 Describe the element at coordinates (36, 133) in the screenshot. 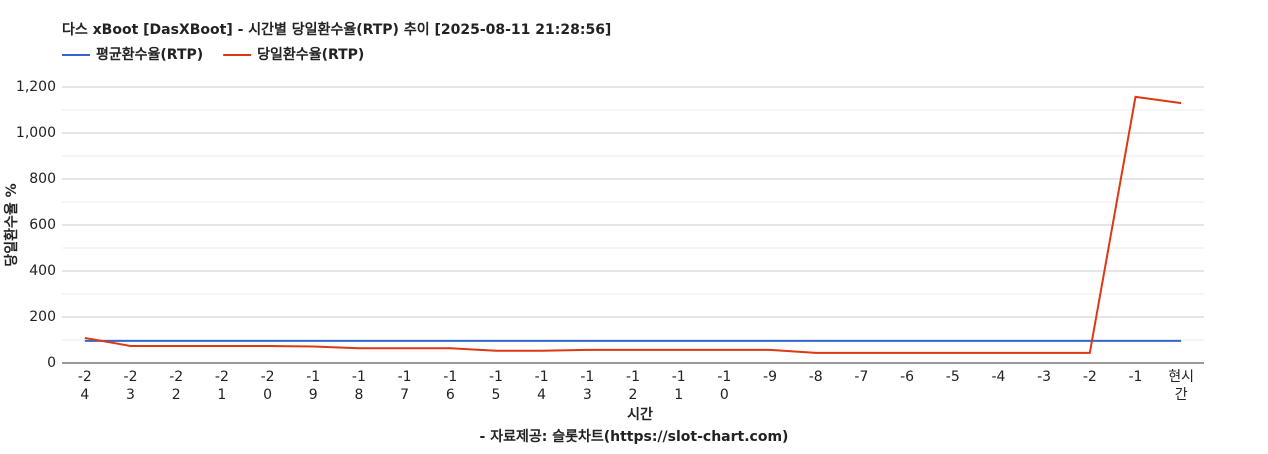

I see `y-tick-label: 1,000` at that location.